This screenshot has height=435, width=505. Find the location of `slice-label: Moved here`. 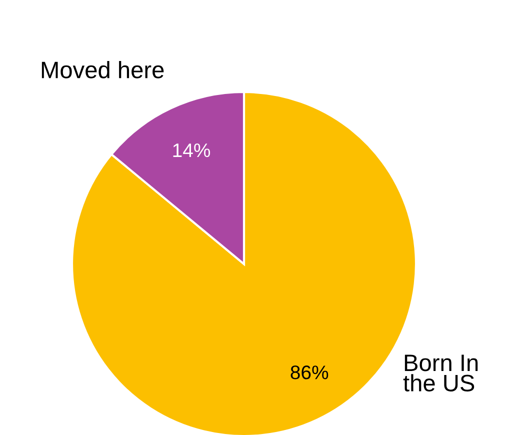

slice-label: Moved here is located at coordinates (103, 69).